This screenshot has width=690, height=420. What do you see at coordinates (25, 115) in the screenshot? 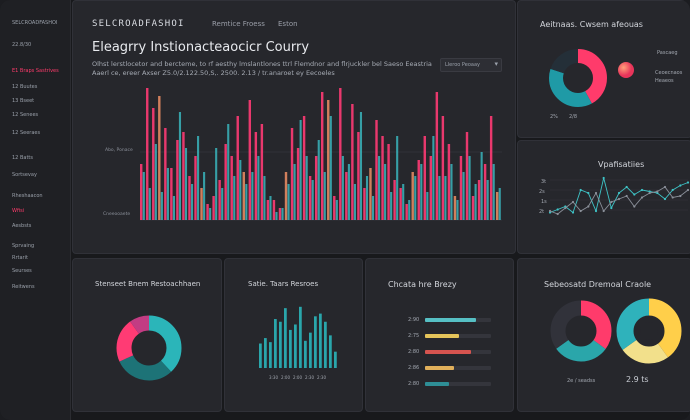
I see `sidebar-item-5: 12 Senees` at bounding box center [25, 115].